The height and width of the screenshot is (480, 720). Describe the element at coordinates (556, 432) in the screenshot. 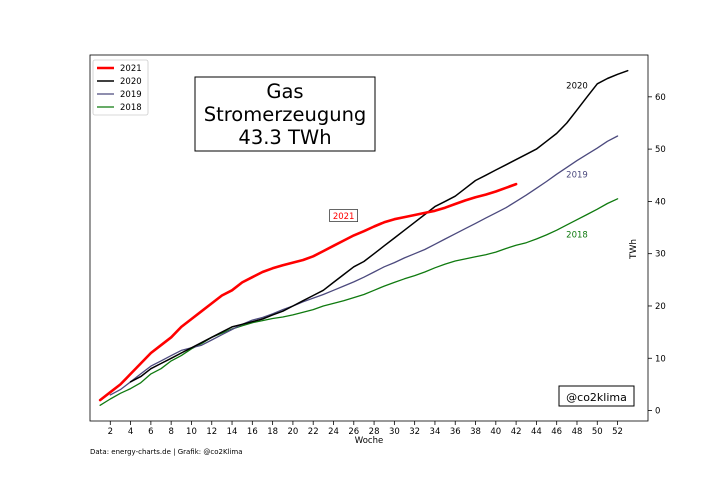

I see `x-tick-label: 46` at that location.